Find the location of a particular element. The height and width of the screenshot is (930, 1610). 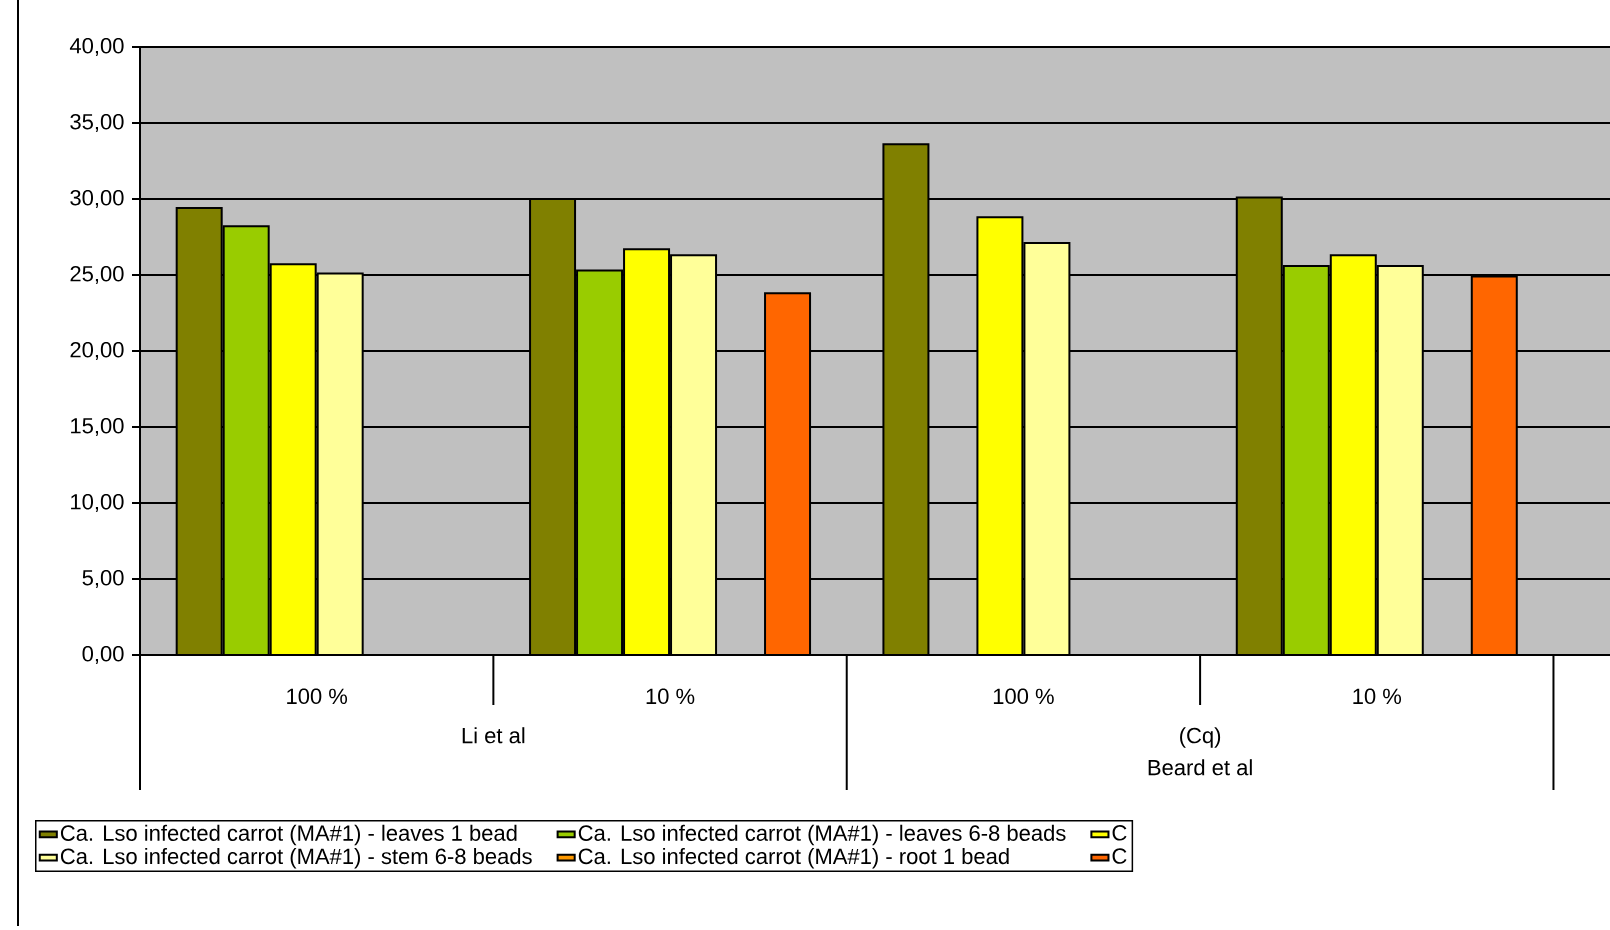

legend-label: Ca. Lso infected carrot (MA#1) - leaves 6-8 beads is located at coordinates (822, 835).